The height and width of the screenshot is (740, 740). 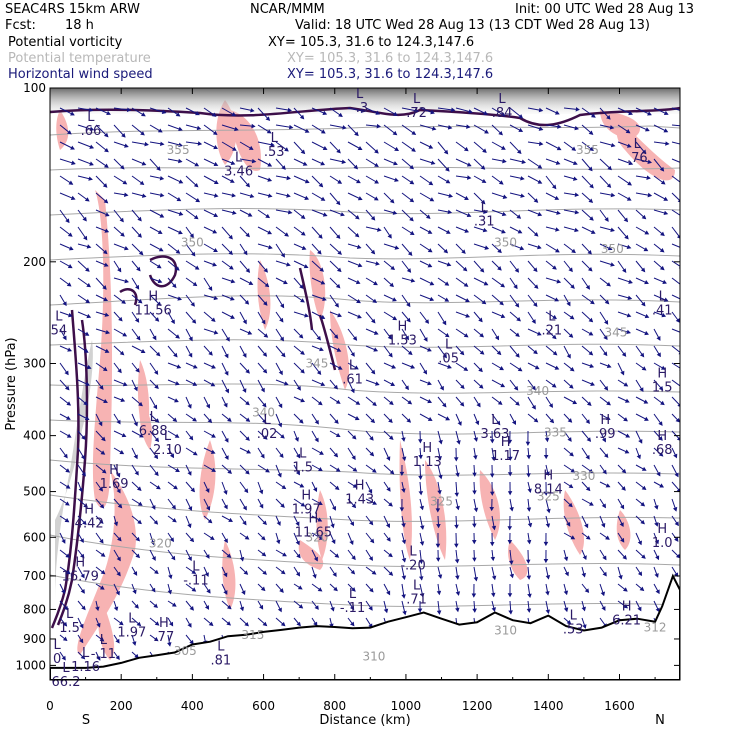 I want to click on theta-contour-label: 335, so click(x=555, y=432).